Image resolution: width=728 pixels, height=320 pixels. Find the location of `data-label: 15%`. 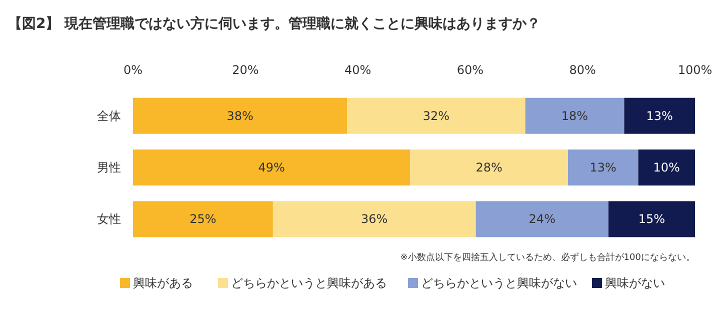

data-label: 15% is located at coordinates (652, 219).